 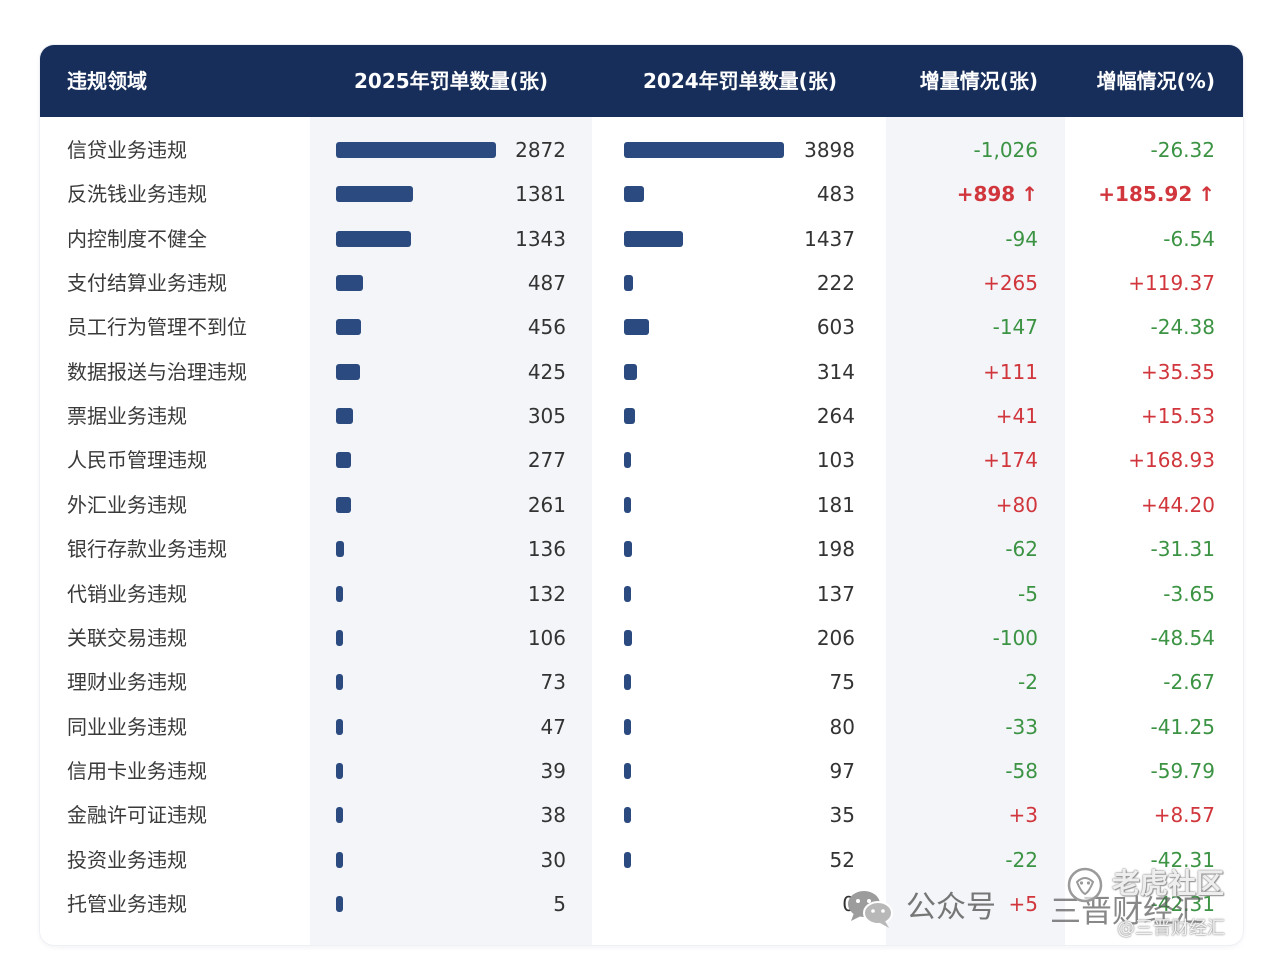 What do you see at coordinates (829, 238) in the screenshot?
I see `value-2024: 1437` at bounding box center [829, 238].